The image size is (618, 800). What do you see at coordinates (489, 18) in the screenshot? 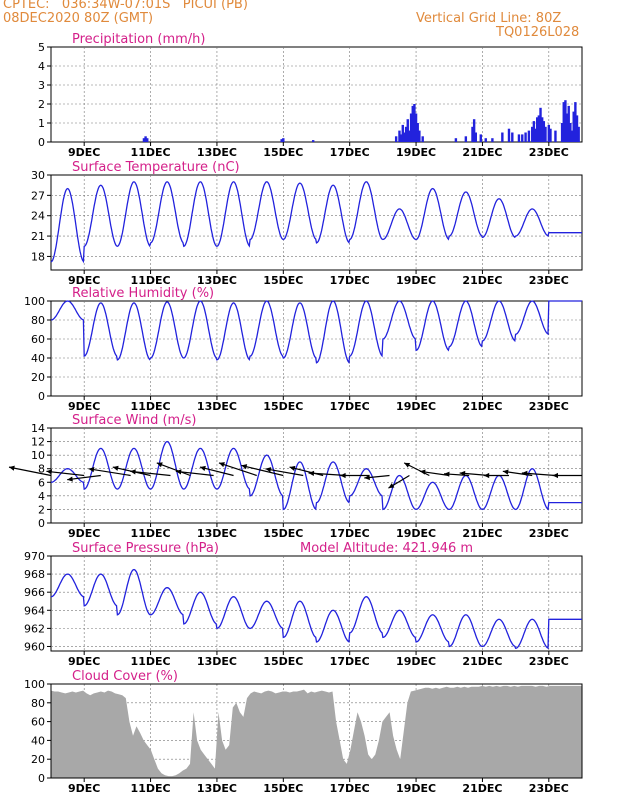
I see `grid-line-header: Vertical Grid Line: 80Z` at bounding box center [489, 18].